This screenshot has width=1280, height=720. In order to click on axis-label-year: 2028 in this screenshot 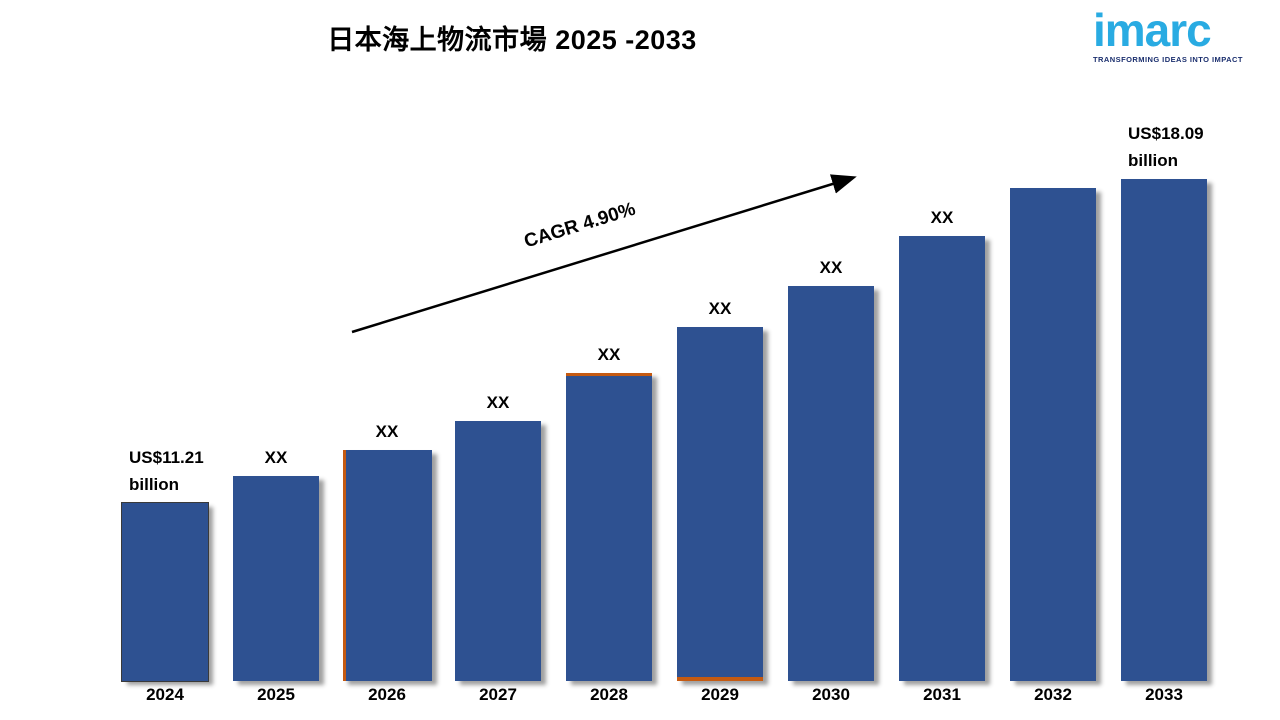, I will do `click(609, 694)`.